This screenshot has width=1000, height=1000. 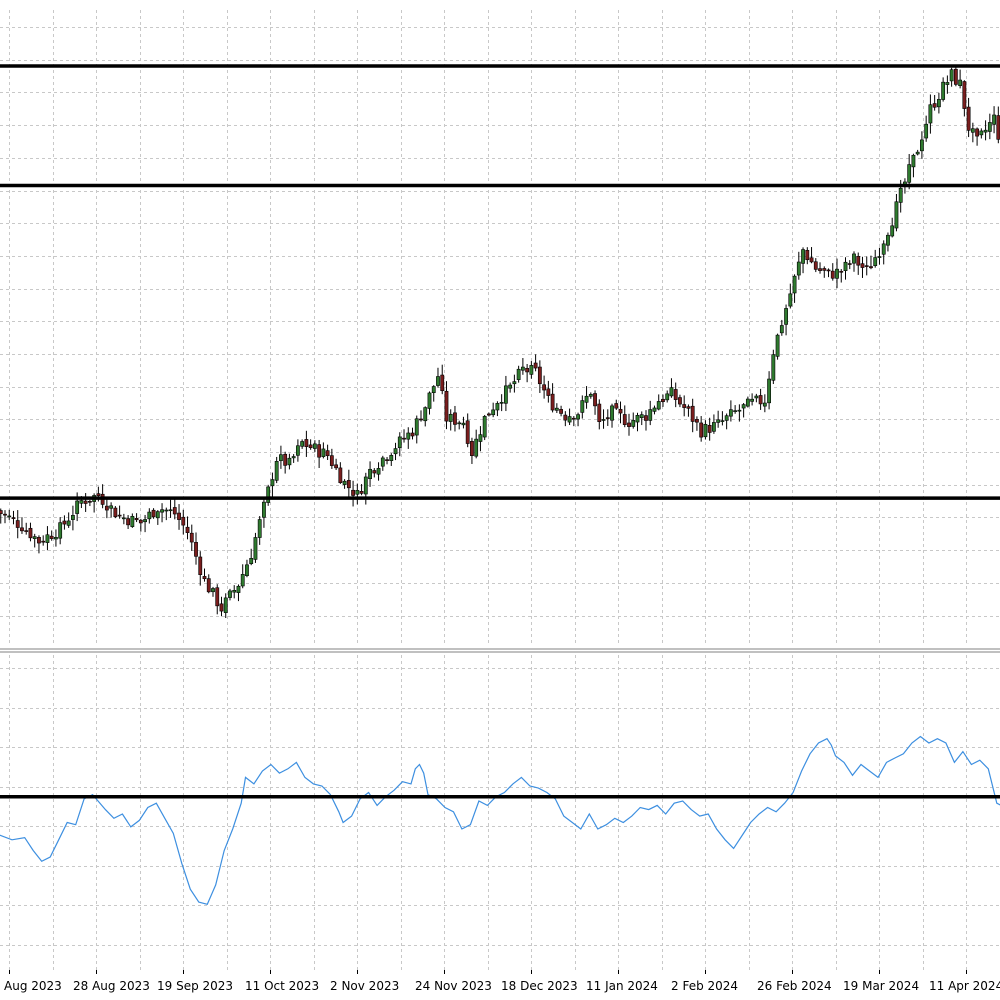 I want to click on x-tick-label: 19 Sep 2023, so click(x=195, y=986).